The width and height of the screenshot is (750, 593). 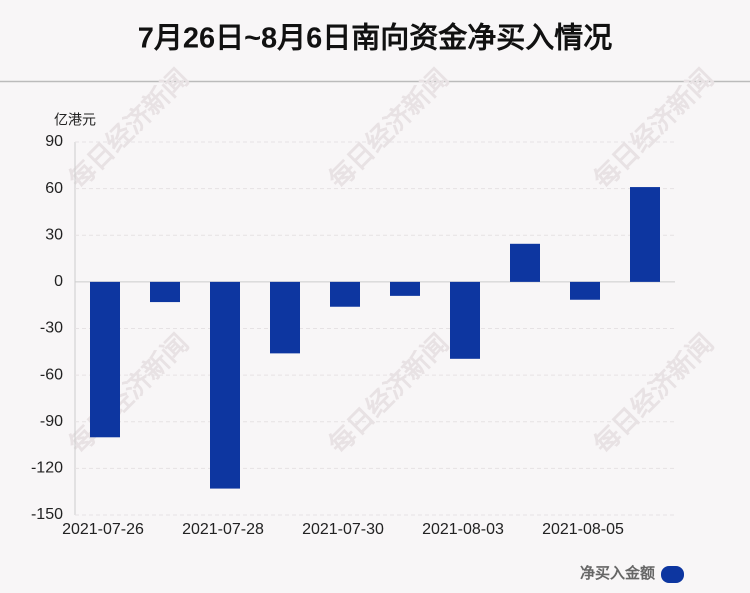 I want to click on y-tick-label: 90, so click(x=54, y=141).